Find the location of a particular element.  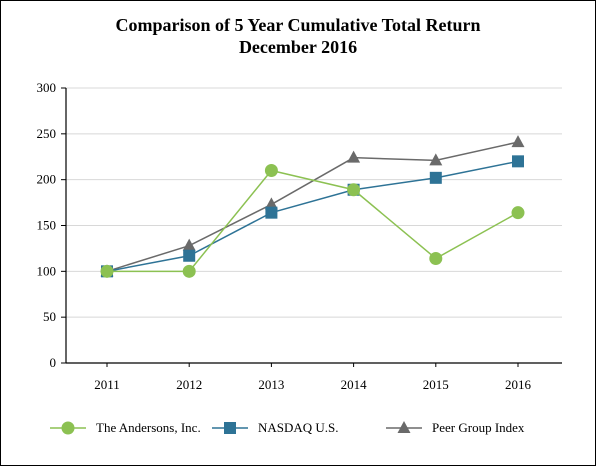

y-tick-label: 300 is located at coordinates (47, 87).